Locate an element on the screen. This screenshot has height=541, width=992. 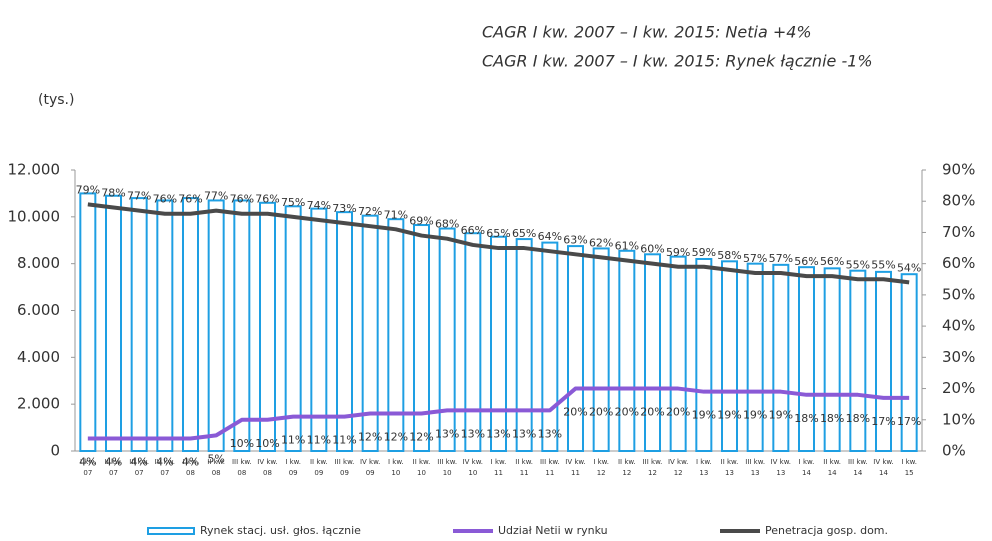
data-label: 72% is located at coordinates (370, 211).